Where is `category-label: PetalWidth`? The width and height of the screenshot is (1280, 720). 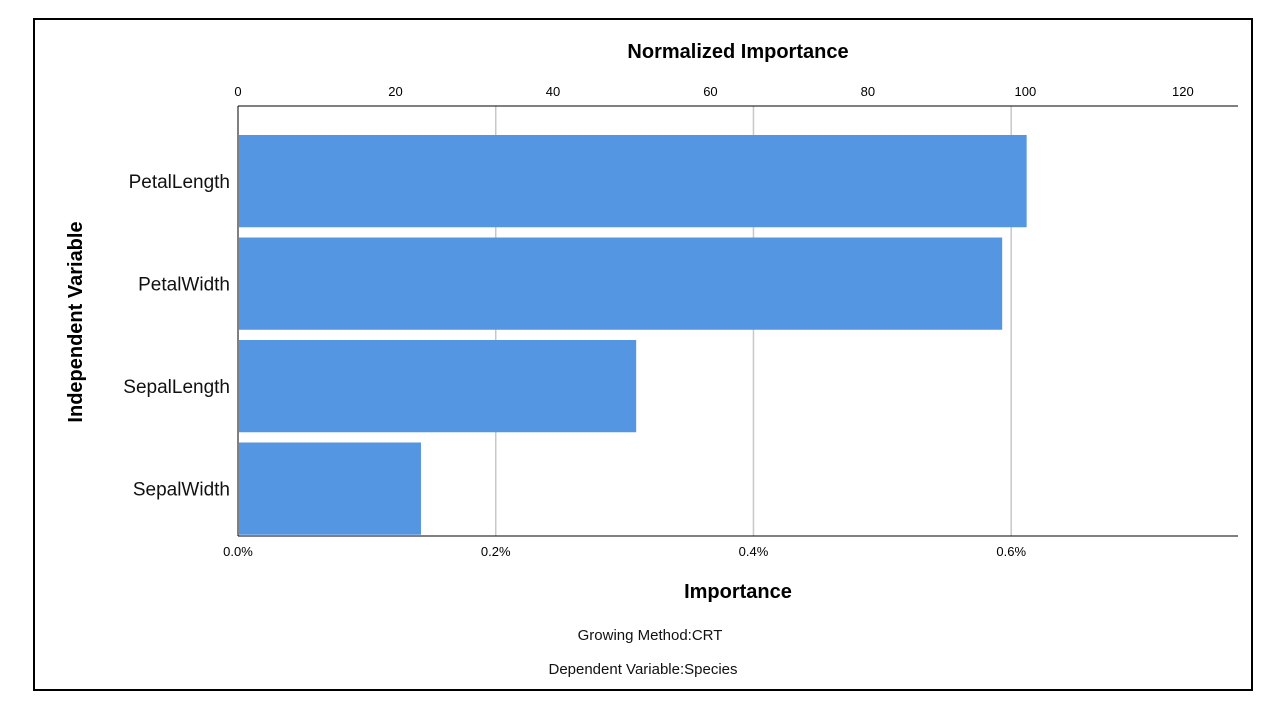
category-label: PetalWidth is located at coordinates (184, 285).